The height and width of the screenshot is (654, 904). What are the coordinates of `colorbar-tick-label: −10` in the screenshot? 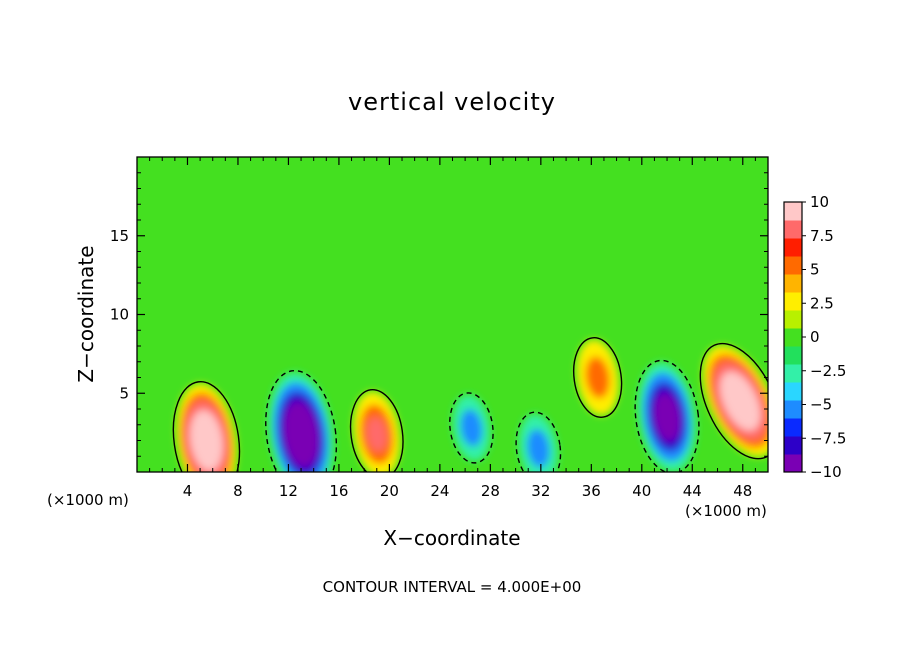 It's located at (826, 472).